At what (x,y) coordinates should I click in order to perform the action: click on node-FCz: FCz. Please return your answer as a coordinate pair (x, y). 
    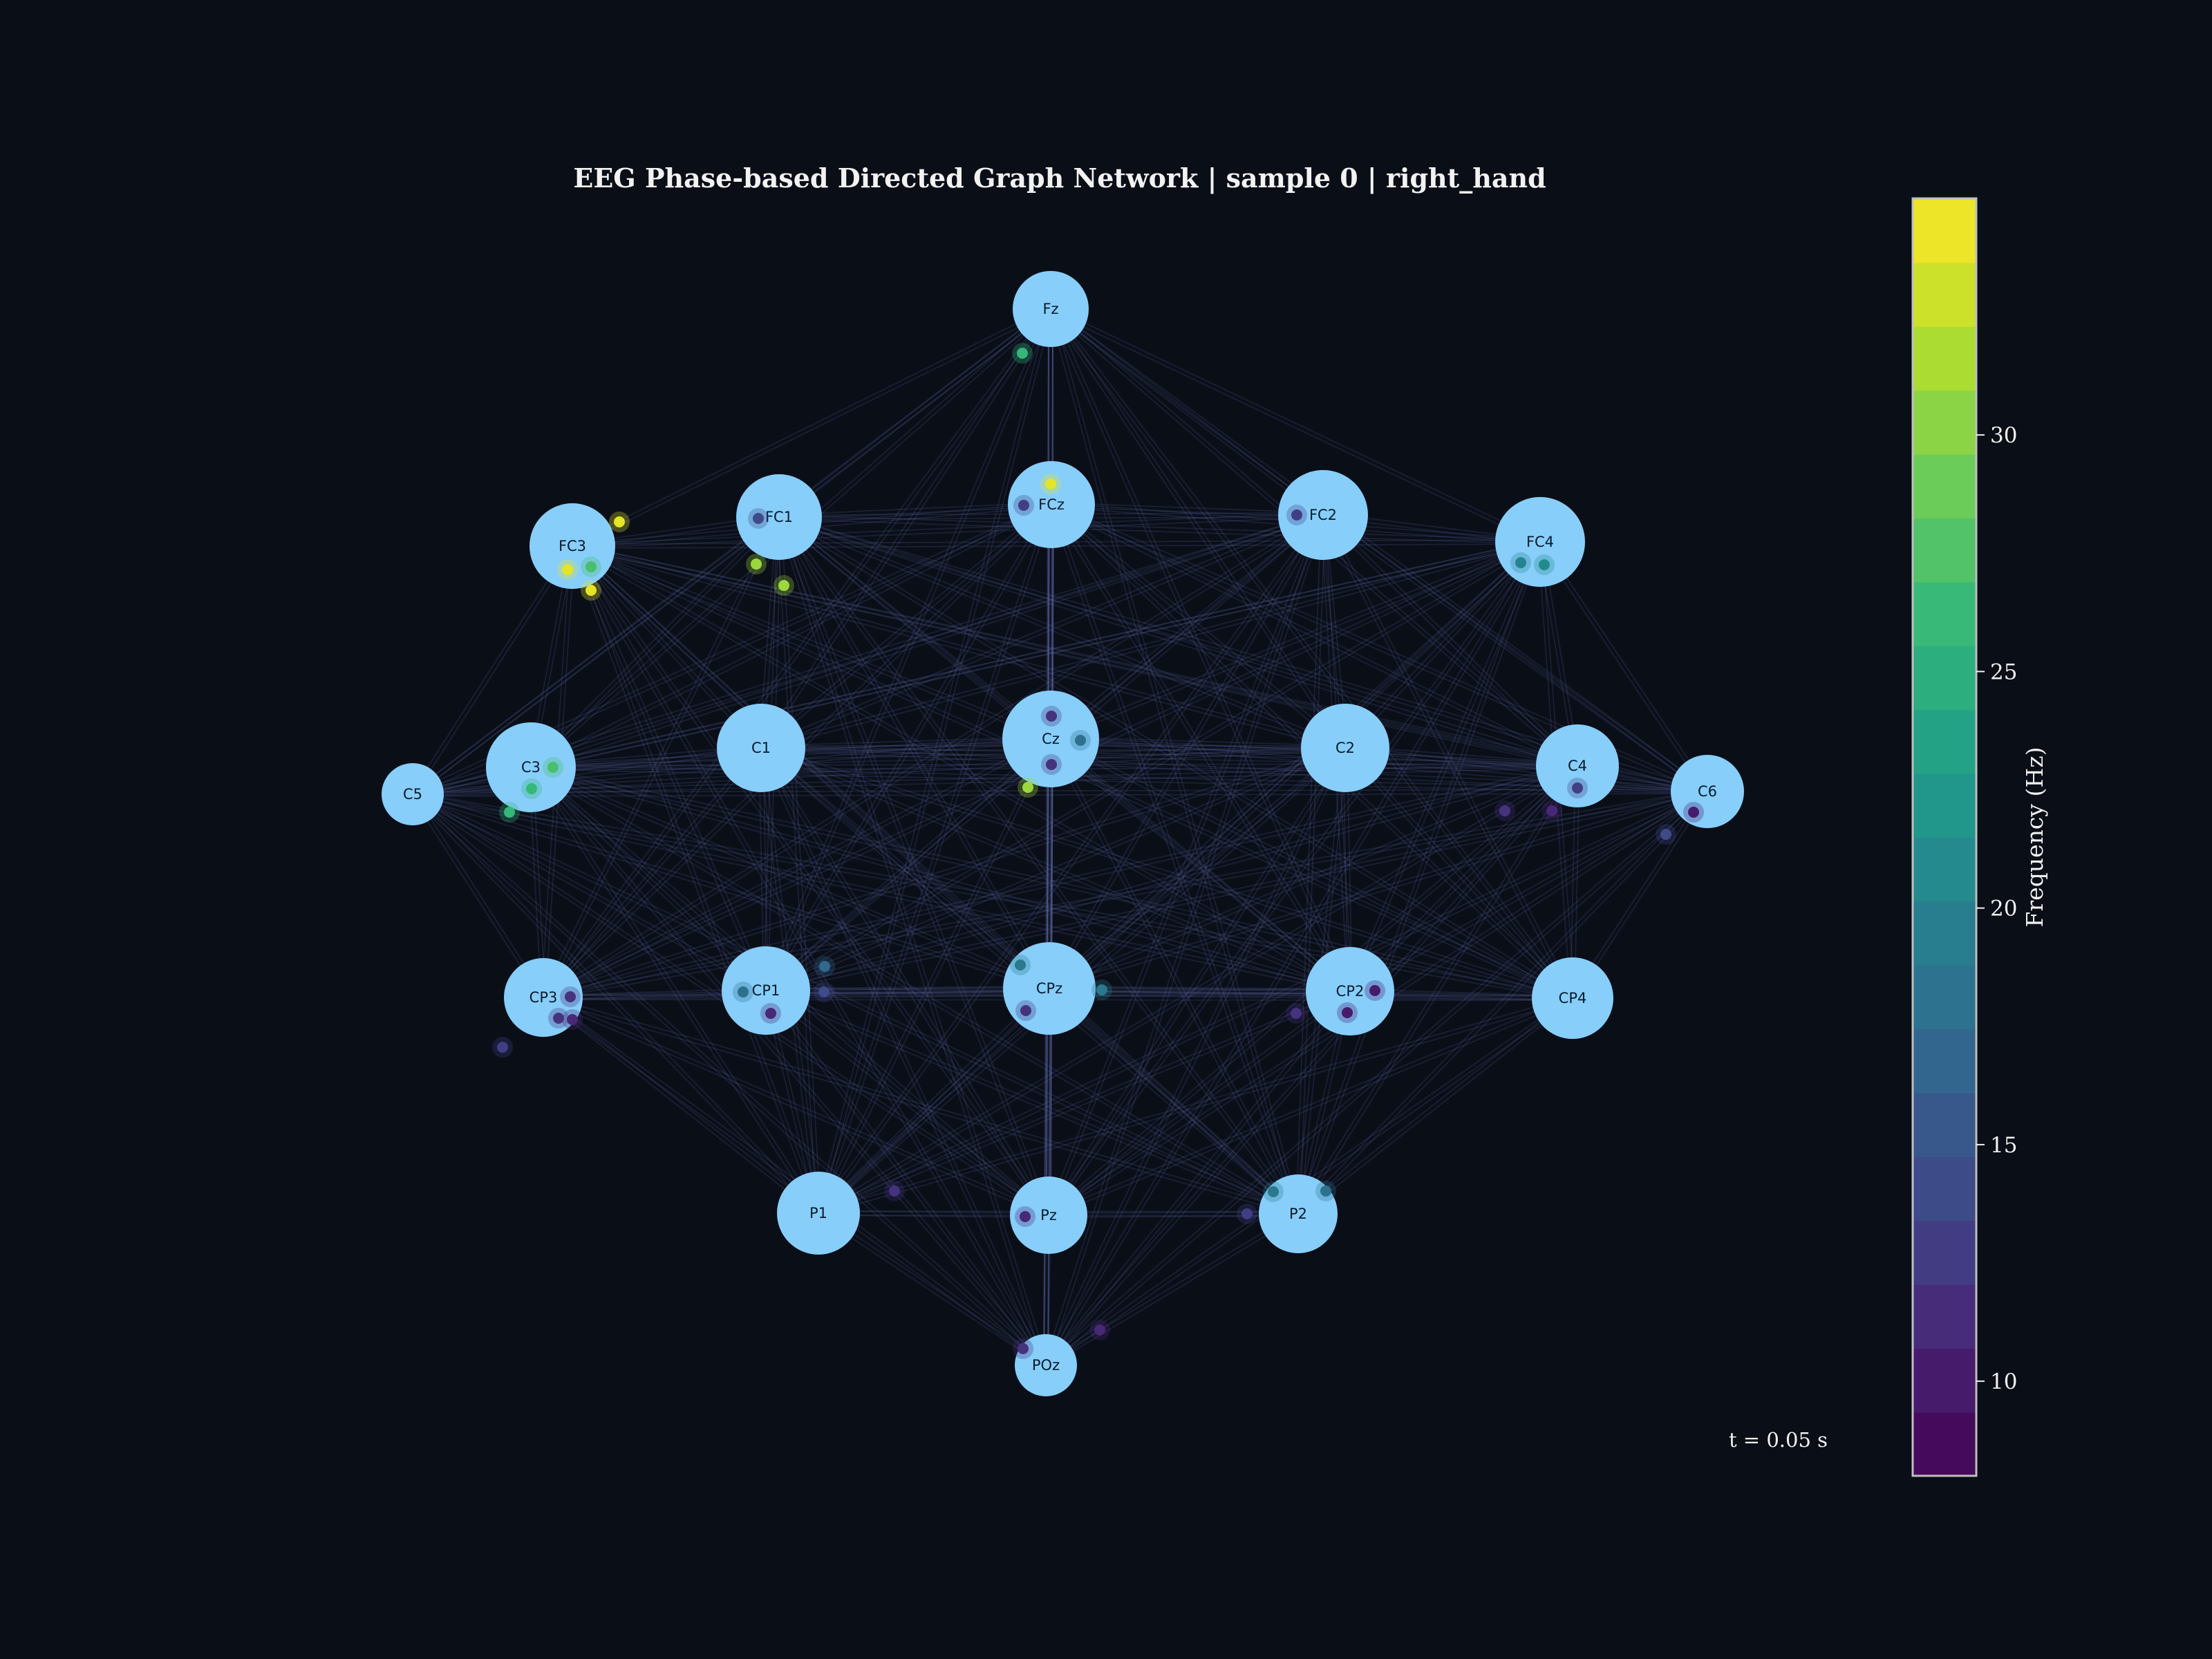
    Looking at the image, I should click on (1051, 504).